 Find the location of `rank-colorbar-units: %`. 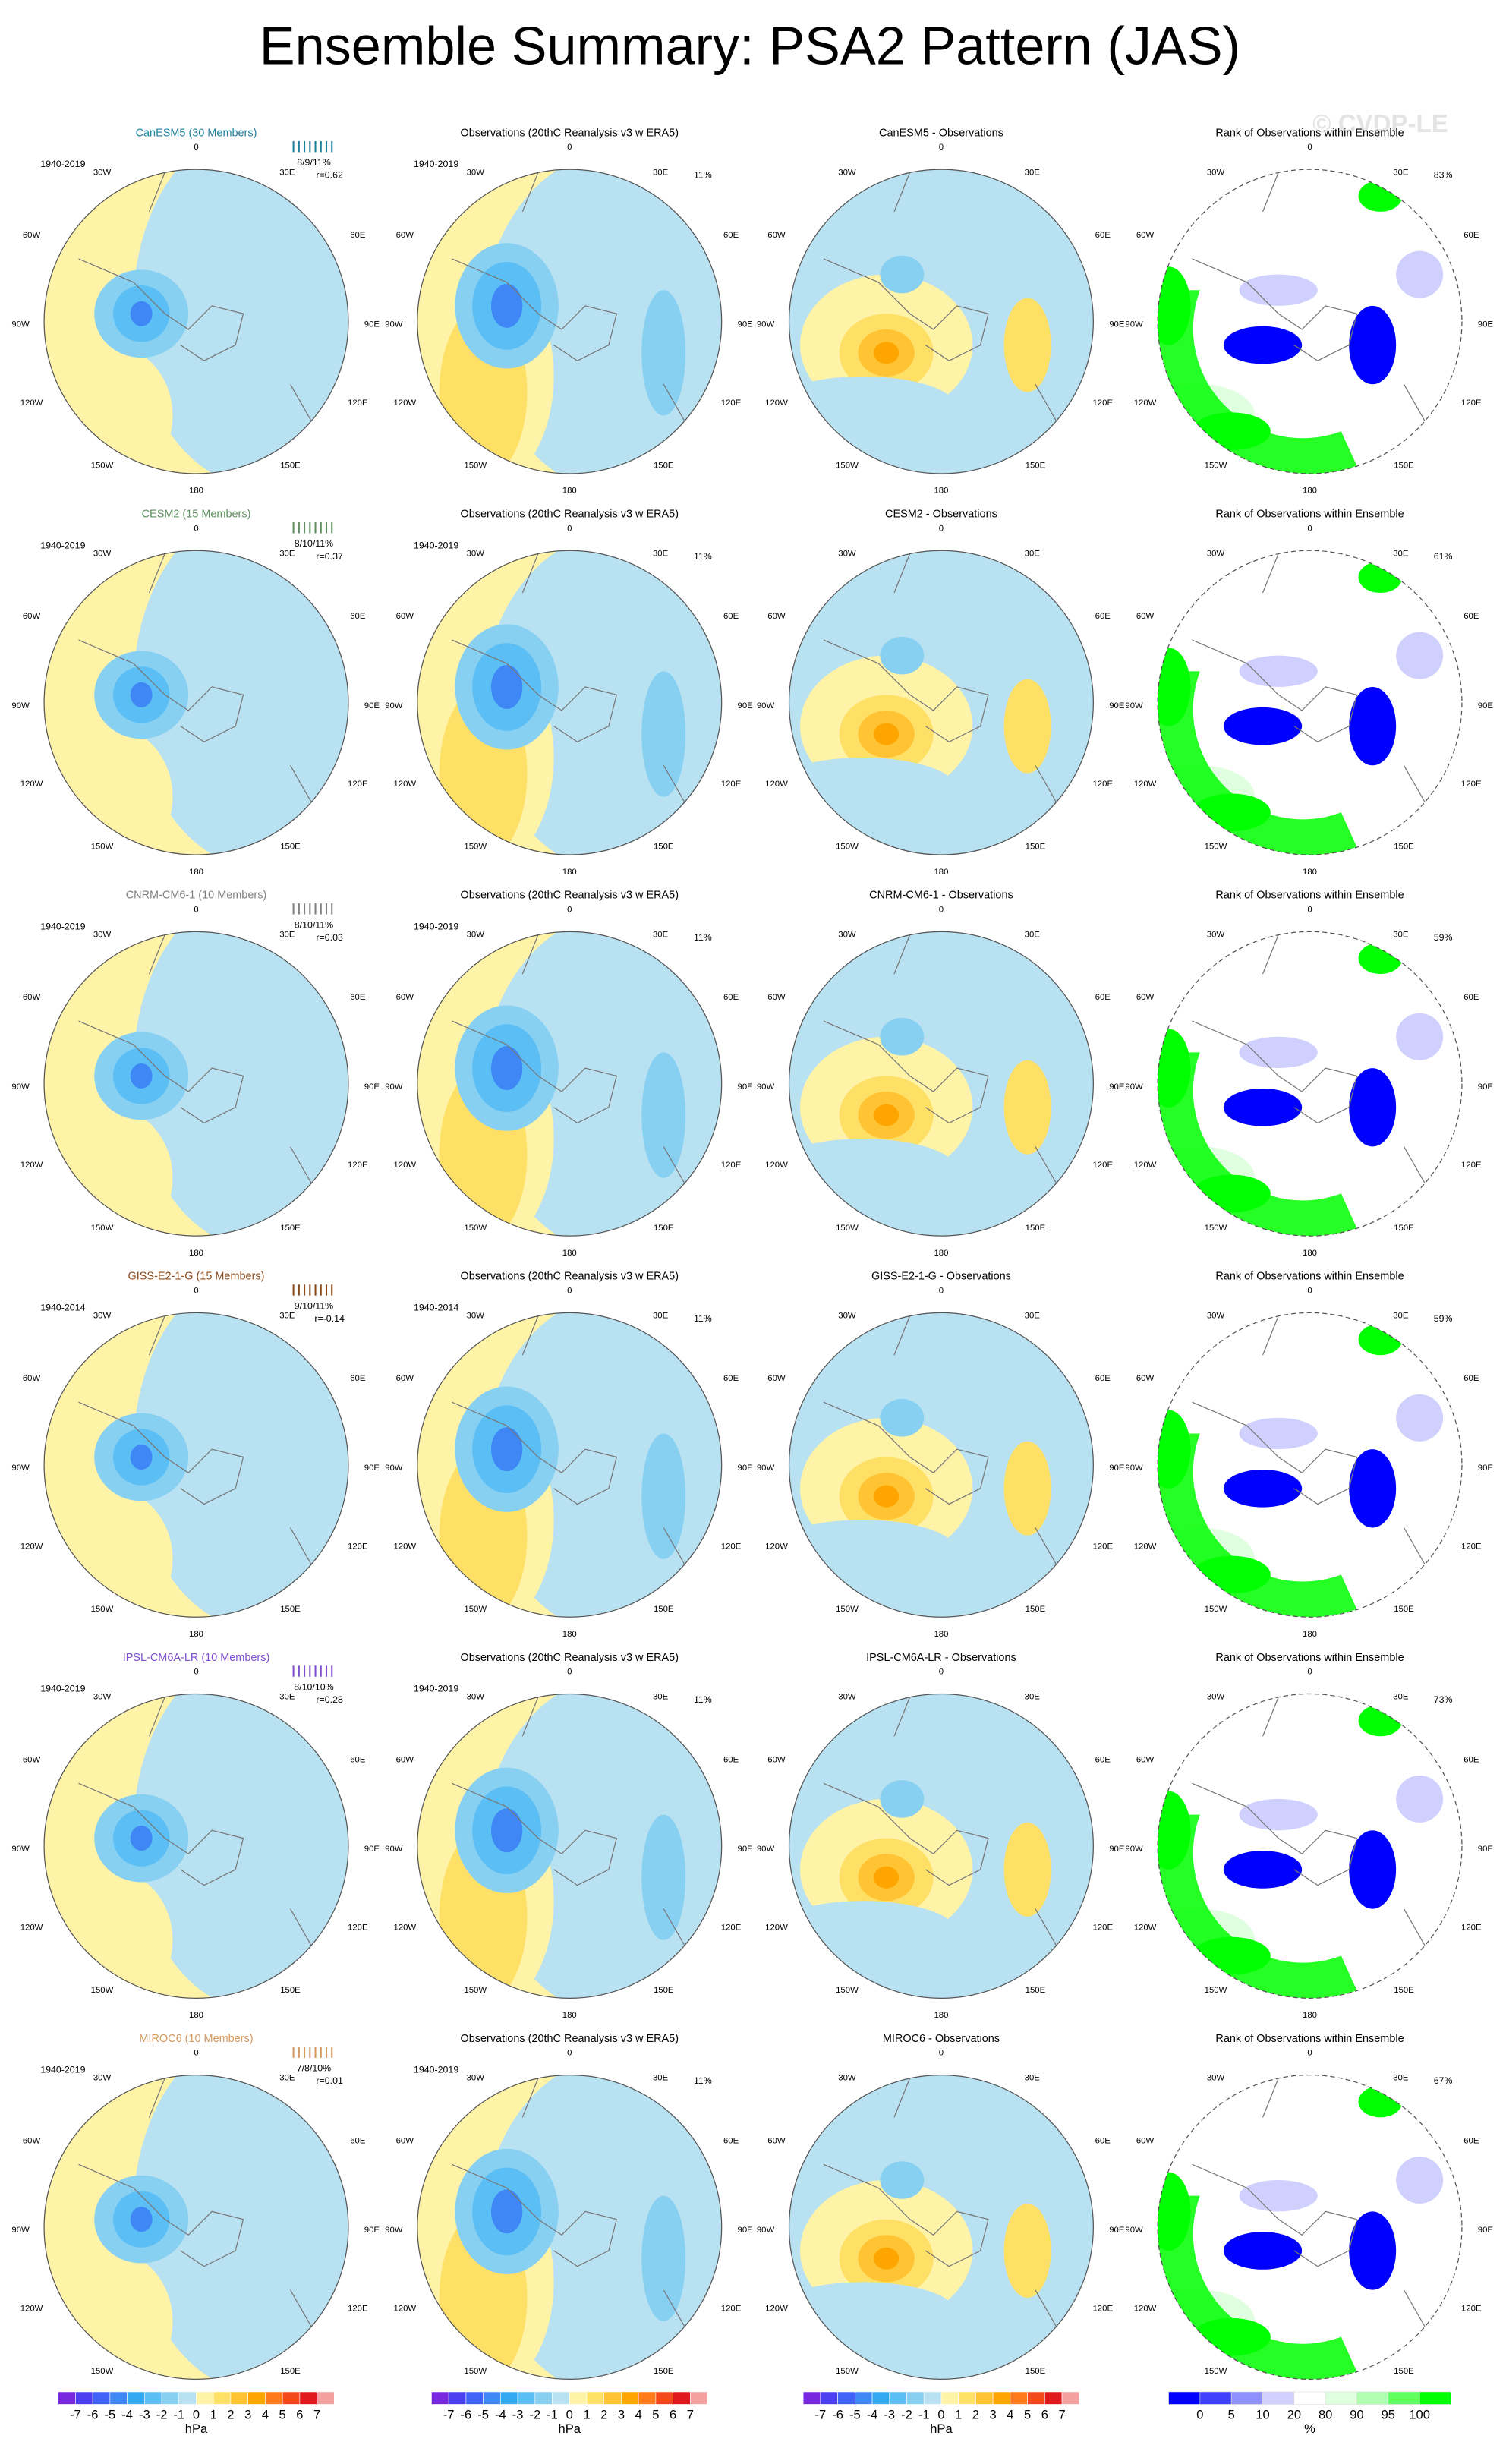

rank-colorbar-units: % is located at coordinates (1309, 2428).